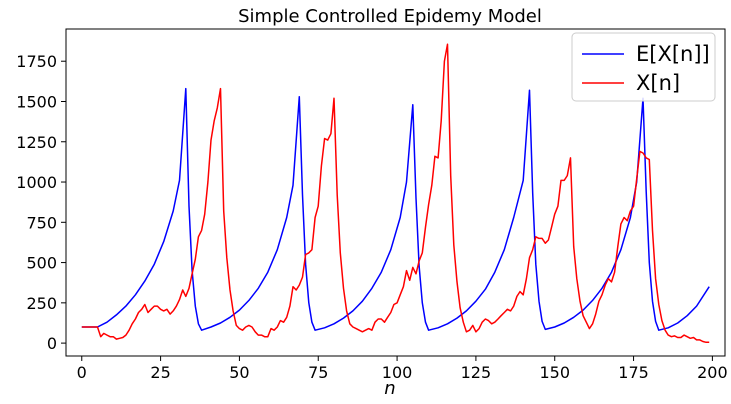 This screenshot has width=731, height=404. Describe the element at coordinates (160, 372) in the screenshot. I see `x-tick-label: 25` at that location.